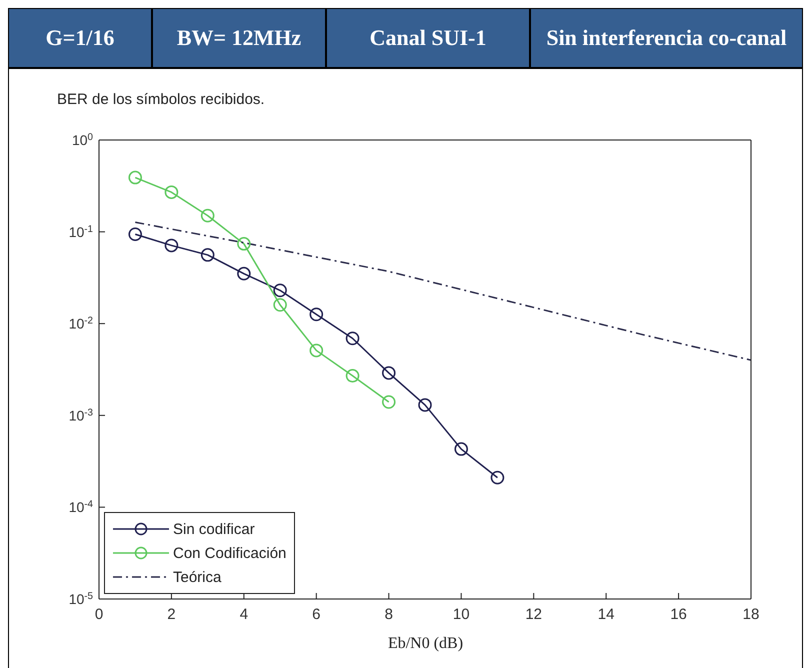  Describe the element at coordinates (197, 577) in the screenshot. I see `legend-label: Teórica` at that location.